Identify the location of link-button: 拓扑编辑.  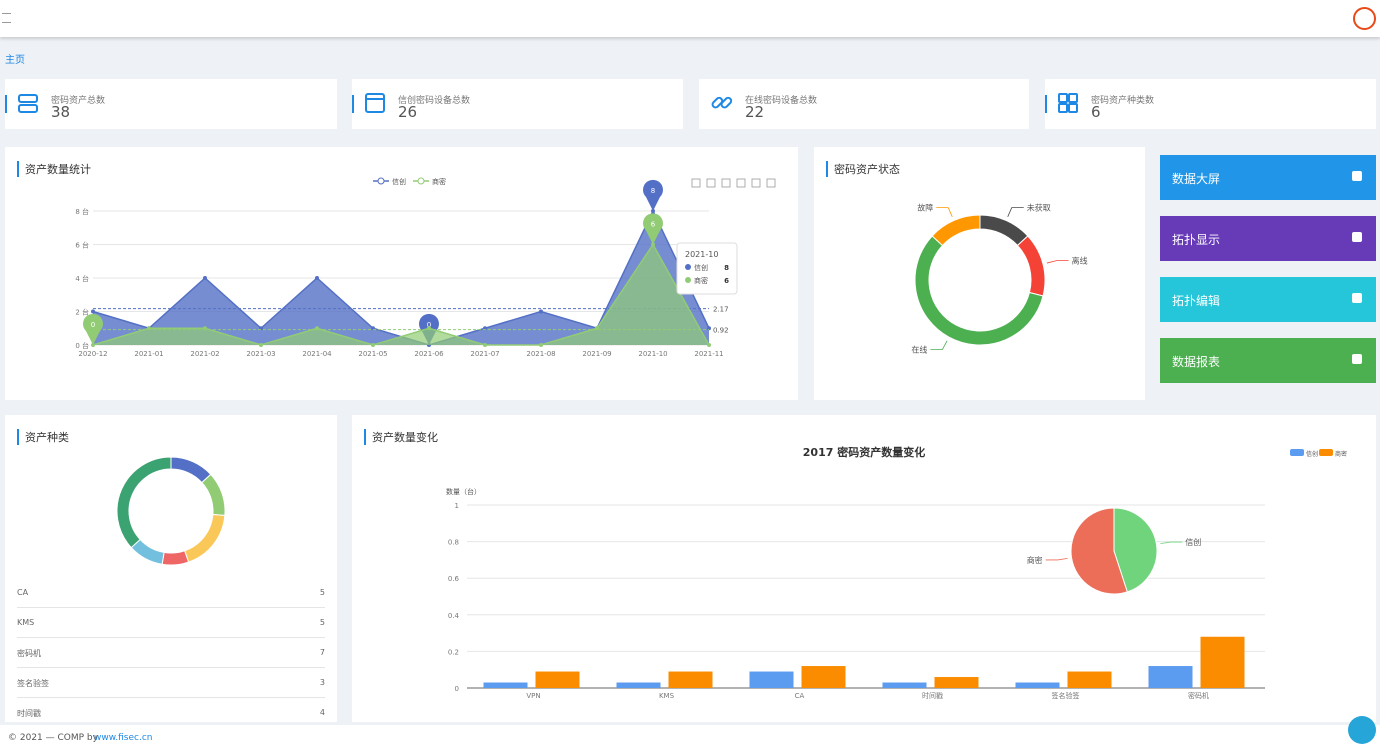
(1268, 299).